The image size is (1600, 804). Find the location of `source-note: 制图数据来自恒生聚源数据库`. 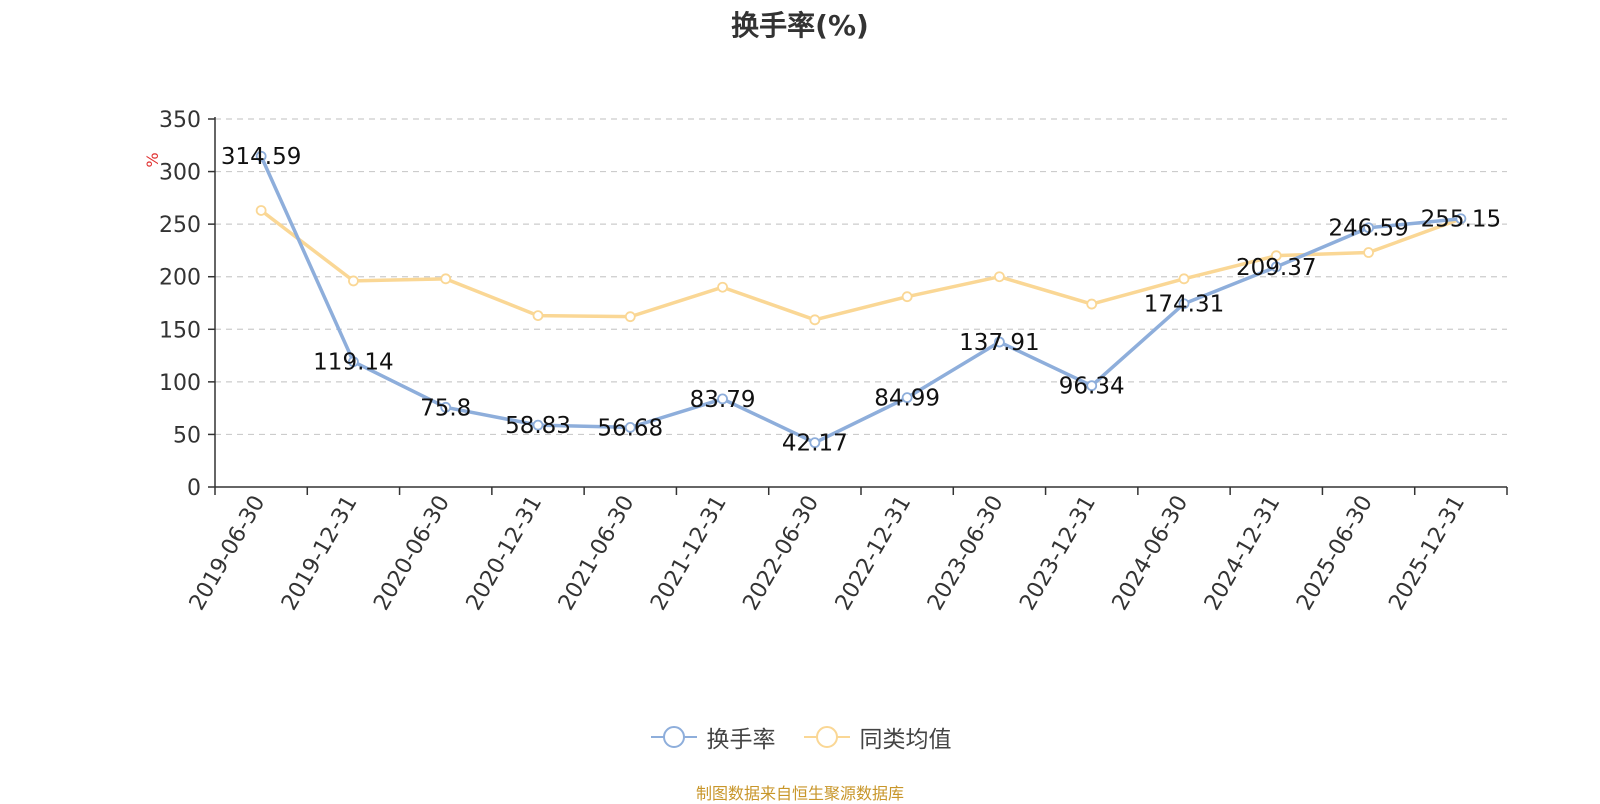

source-note: 制图数据来自恒生聚源数据库 is located at coordinates (799, 793).